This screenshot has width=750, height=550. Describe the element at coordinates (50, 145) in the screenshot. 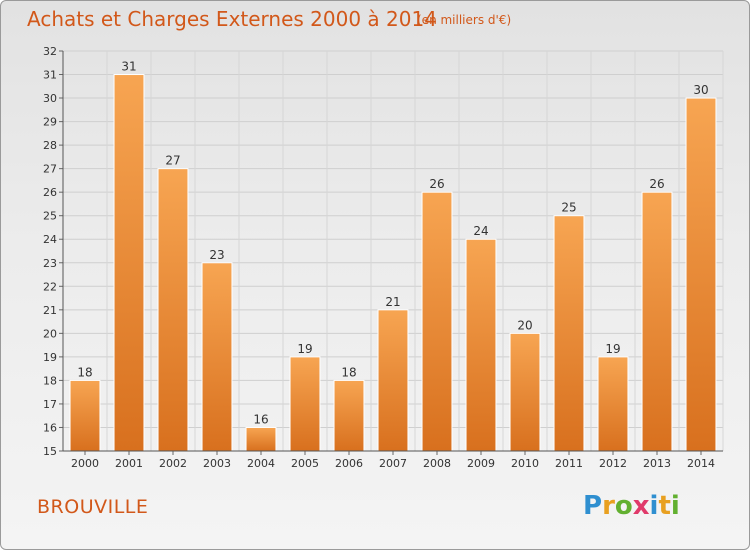

I see `y-tick-label: 28` at that location.